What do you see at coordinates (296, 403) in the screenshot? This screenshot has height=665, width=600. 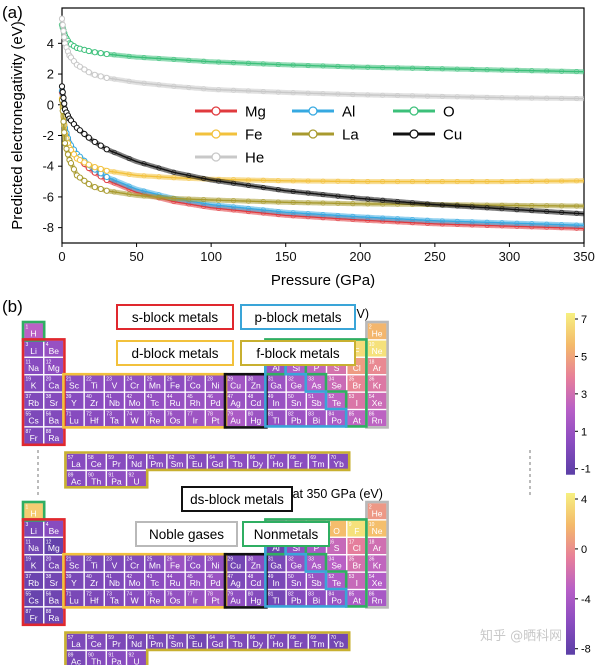 I see `element-symbol: Sn` at bounding box center [296, 403].